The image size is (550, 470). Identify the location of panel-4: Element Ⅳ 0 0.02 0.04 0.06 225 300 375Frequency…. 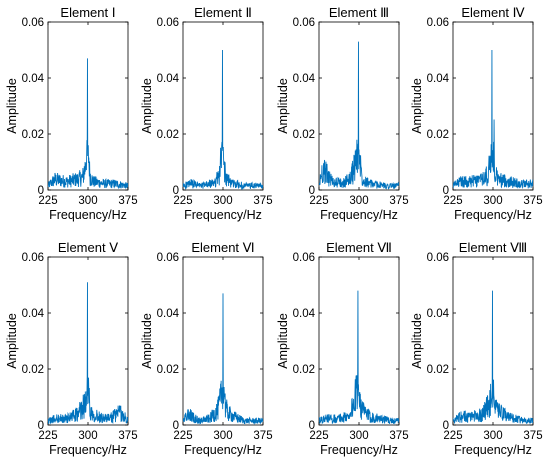
(476, 113).